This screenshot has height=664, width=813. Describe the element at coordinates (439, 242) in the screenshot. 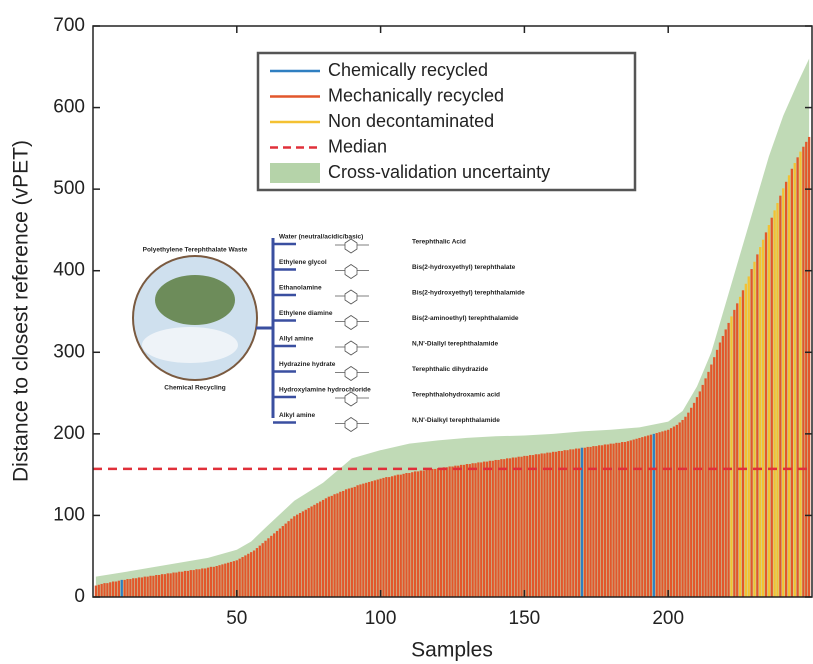

I see `inset-product: Terephthalic Acid` at that location.